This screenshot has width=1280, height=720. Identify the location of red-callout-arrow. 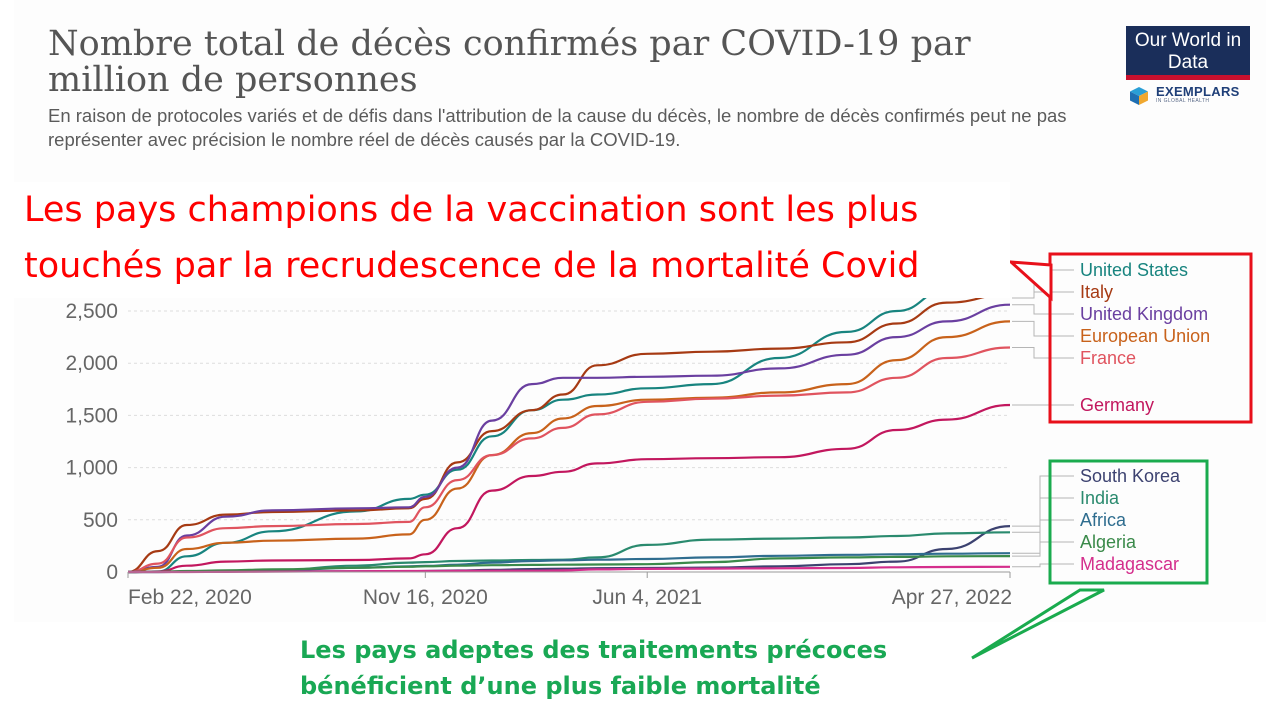
(1029, 281).